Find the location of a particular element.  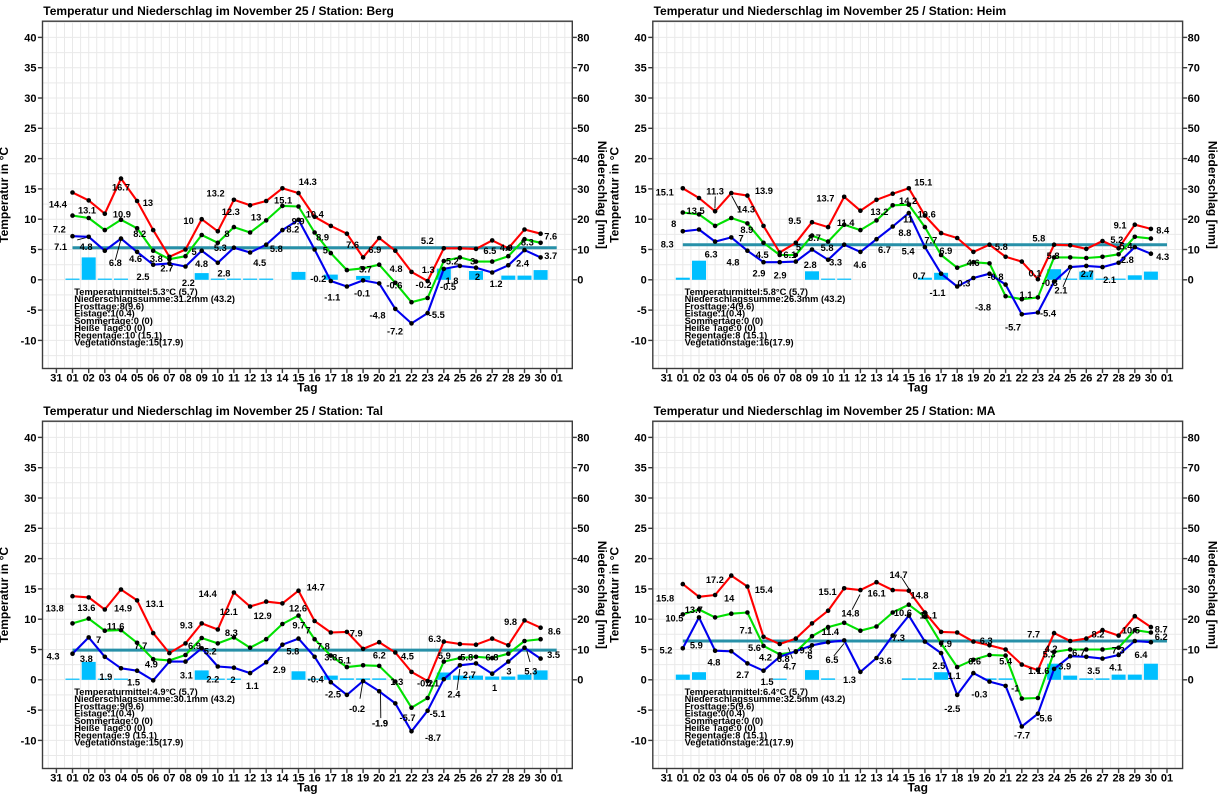

svg-text: Niederschlag [mm] is located at coordinates (602, 195).